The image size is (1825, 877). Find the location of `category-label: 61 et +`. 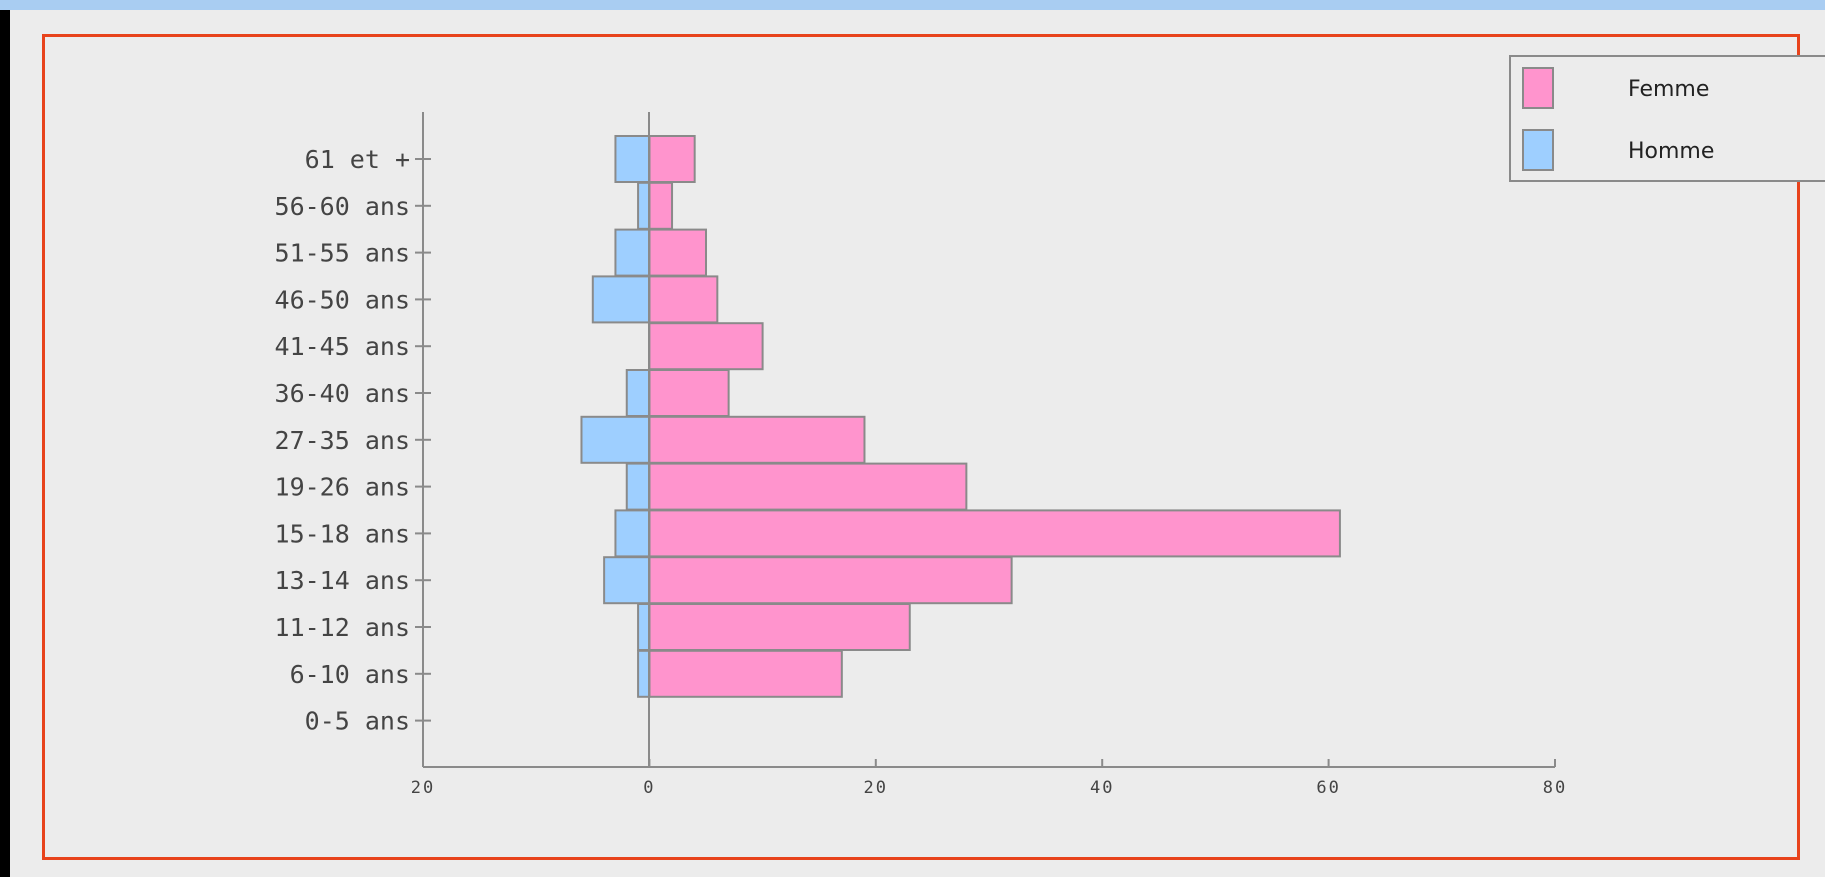

category-label: 61 et + is located at coordinates (357, 159).